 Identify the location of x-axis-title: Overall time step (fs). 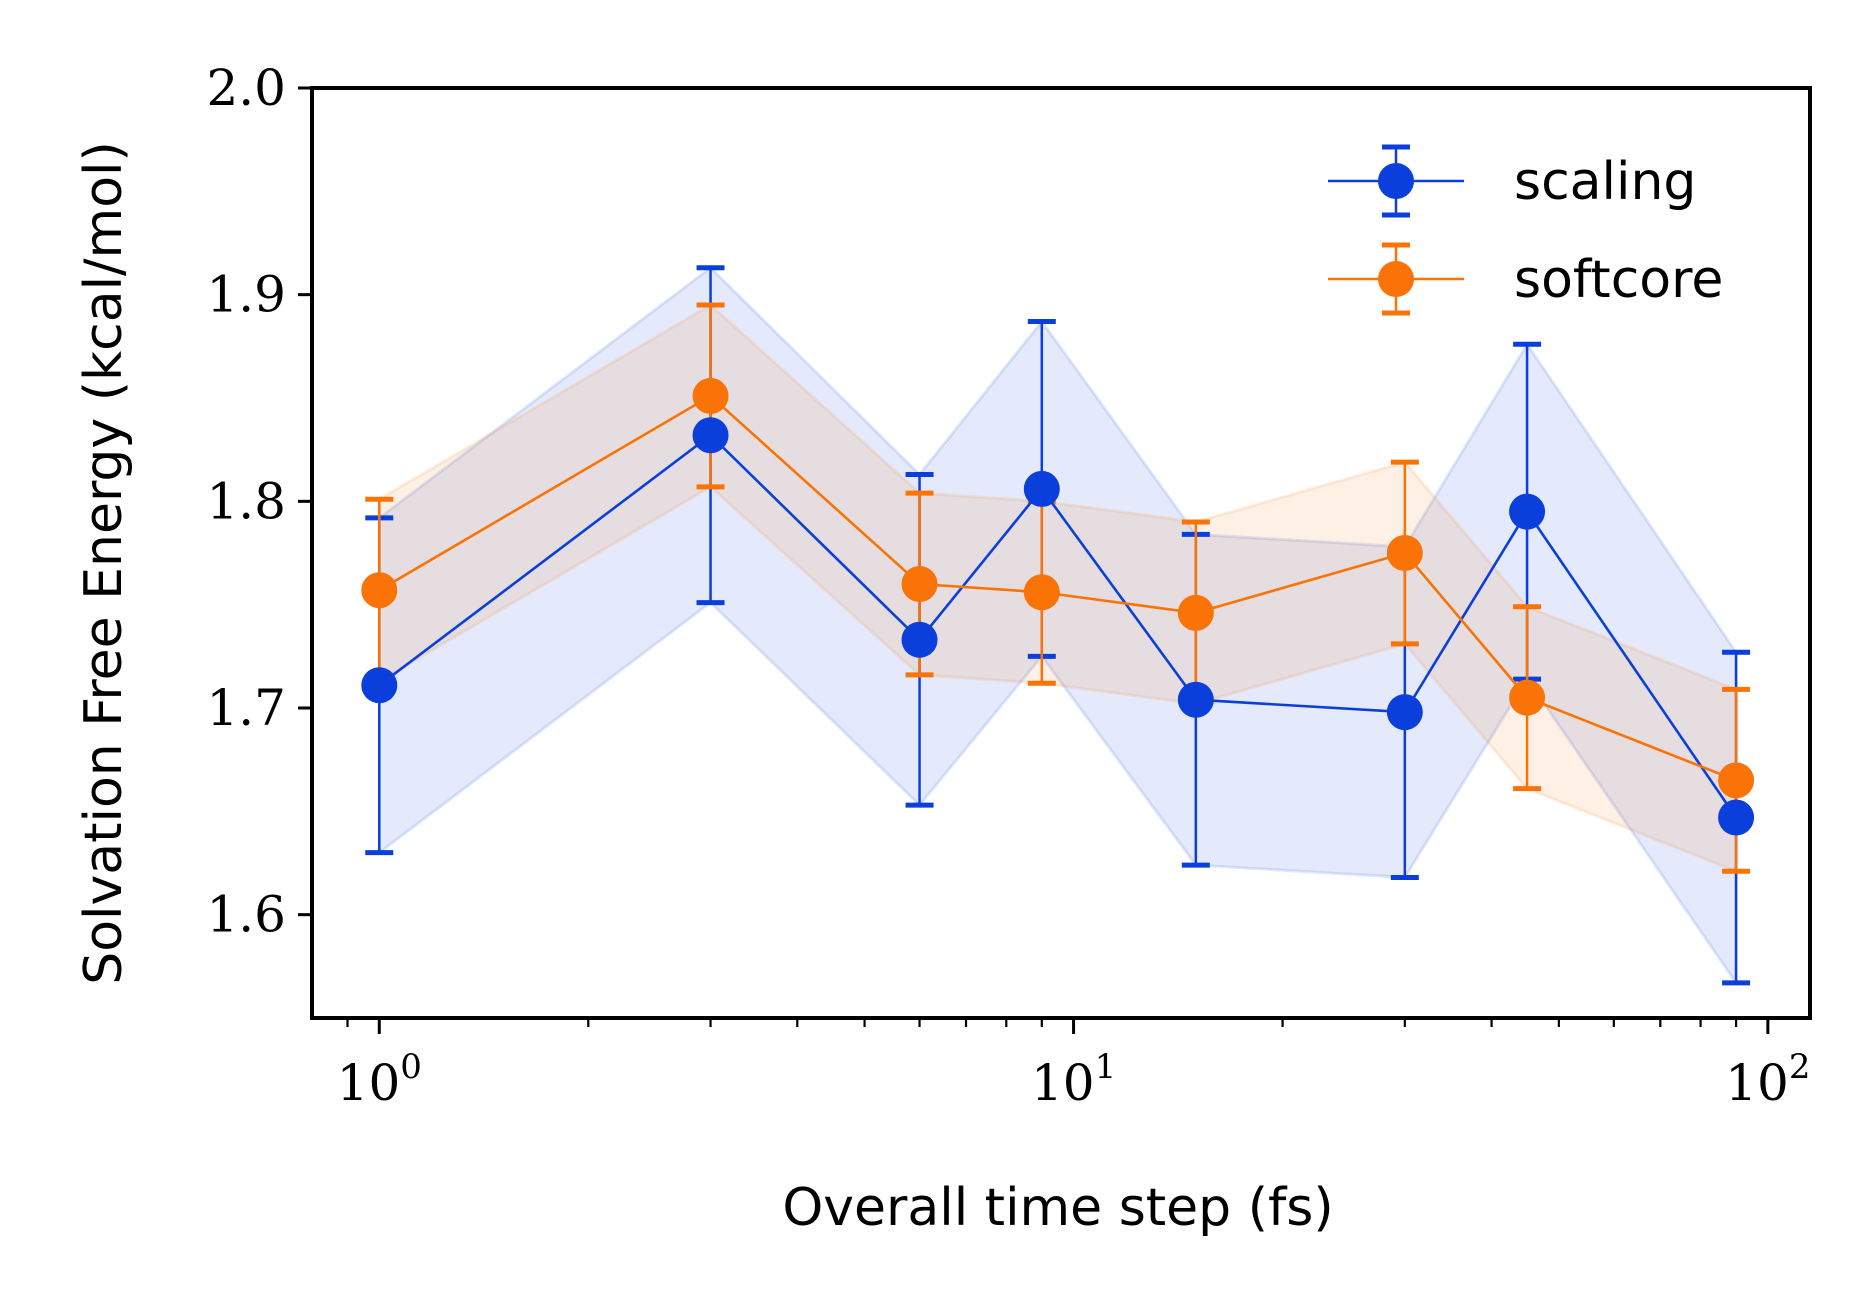
(1057, 1208).